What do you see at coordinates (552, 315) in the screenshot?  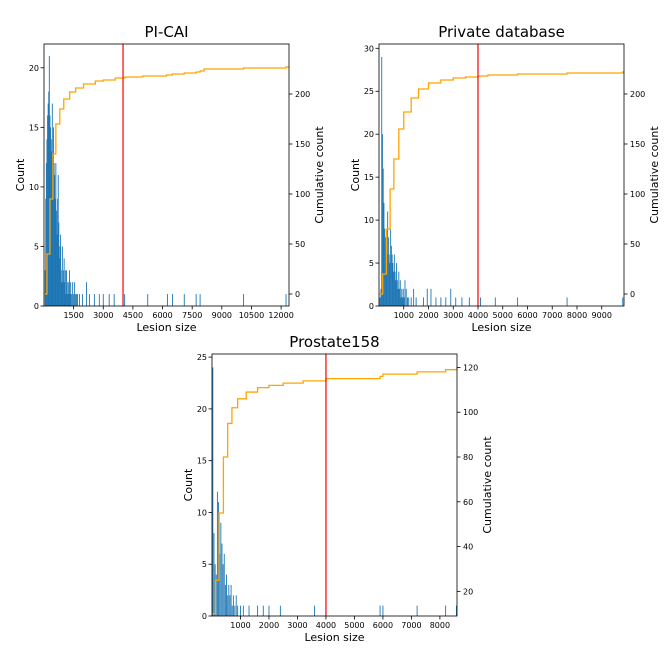 I see `chart1-xtick-label-6: 7000` at bounding box center [552, 315].